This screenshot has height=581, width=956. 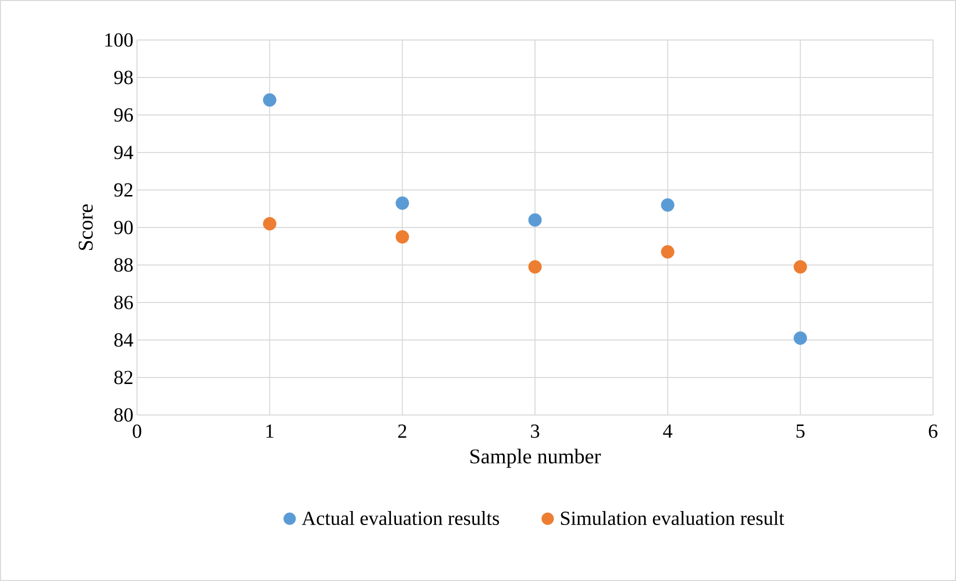 I want to click on x-tick-label: 1, so click(x=270, y=431).